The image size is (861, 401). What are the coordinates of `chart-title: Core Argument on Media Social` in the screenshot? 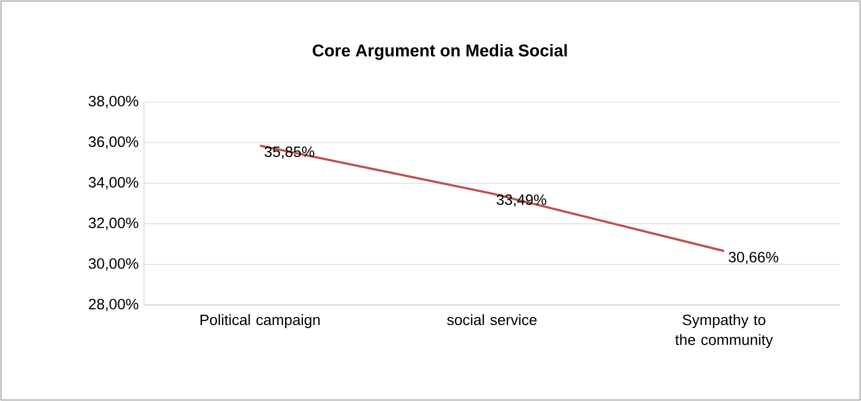 It's located at (439, 52).